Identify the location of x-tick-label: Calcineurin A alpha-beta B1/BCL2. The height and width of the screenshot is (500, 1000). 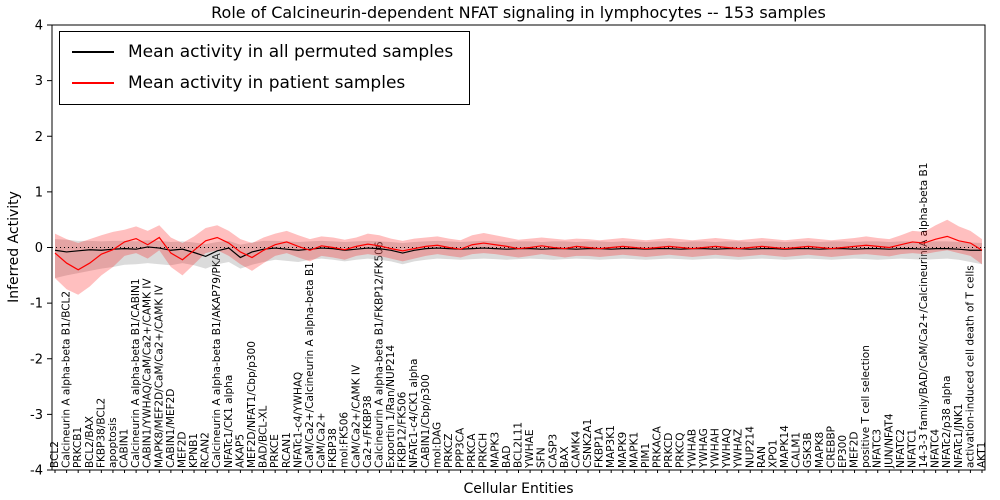
(67, 379).